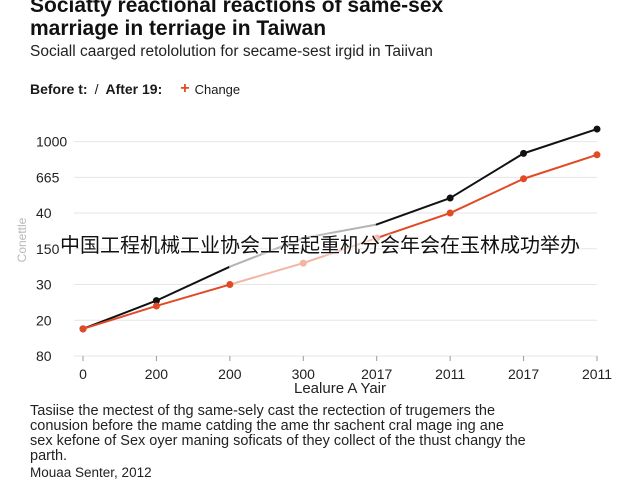  What do you see at coordinates (83, 374) in the screenshot?
I see `x-tick-label: 0` at bounding box center [83, 374].